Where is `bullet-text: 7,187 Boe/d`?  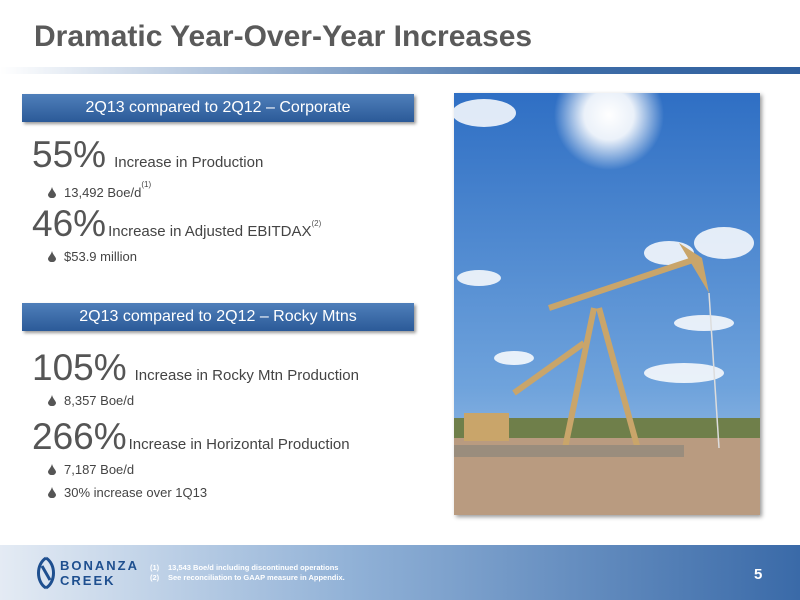
bullet-text: 7,187 Boe/d is located at coordinates (99, 469).